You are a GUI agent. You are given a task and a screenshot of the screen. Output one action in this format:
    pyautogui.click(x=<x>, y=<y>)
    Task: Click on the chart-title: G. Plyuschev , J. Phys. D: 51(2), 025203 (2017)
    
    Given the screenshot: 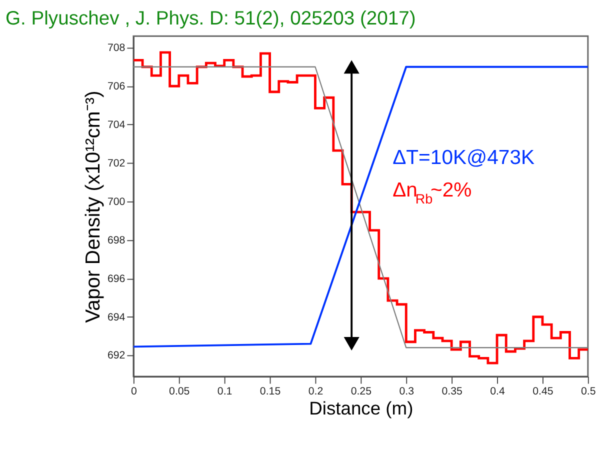 What is the action you would take?
    pyautogui.click(x=210, y=19)
    